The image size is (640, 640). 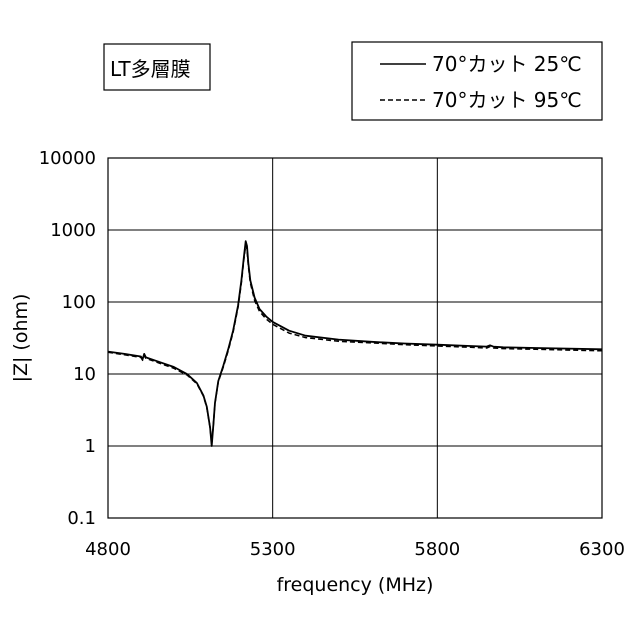 What do you see at coordinates (84, 374) in the screenshot?
I see `y-tick-label: 10` at bounding box center [84, 374].